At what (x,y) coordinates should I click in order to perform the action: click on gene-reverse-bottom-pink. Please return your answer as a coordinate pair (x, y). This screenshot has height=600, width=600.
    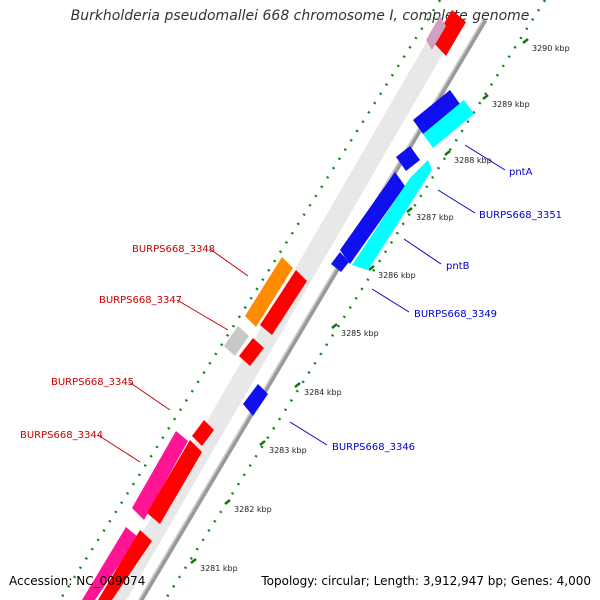
    Looking at the image, I should click on (110, 563).